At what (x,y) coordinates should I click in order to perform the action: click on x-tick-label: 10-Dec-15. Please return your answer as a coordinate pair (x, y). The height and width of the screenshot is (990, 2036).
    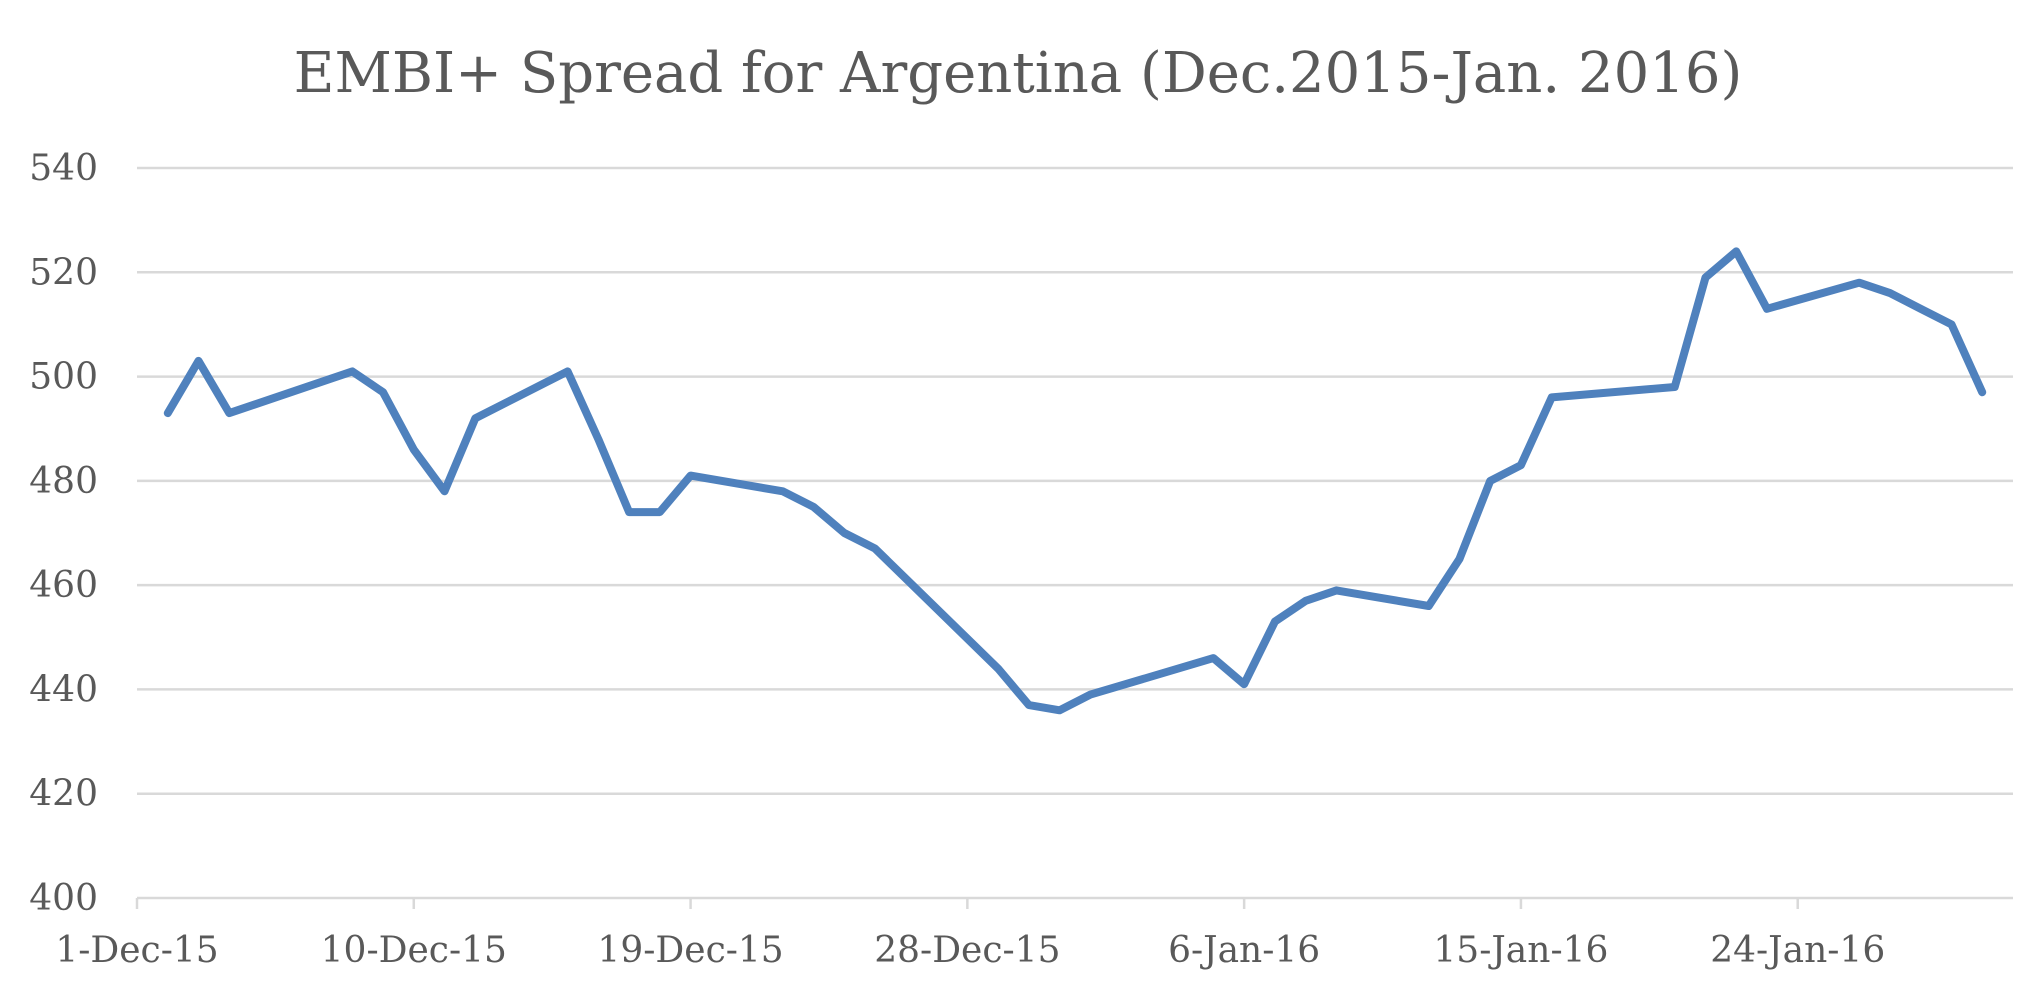
    Looking at the image, I should click on (414, 950).